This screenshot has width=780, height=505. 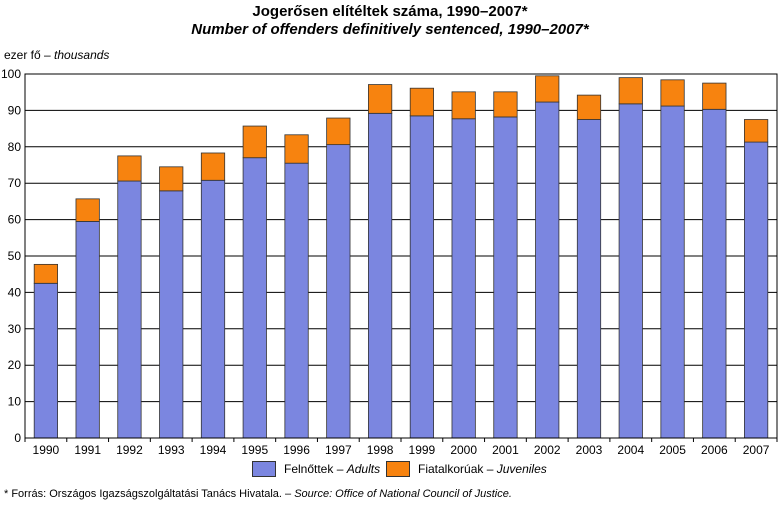 I want to click on x-tick-label-2007: 2007, so click(x=756, y=450).